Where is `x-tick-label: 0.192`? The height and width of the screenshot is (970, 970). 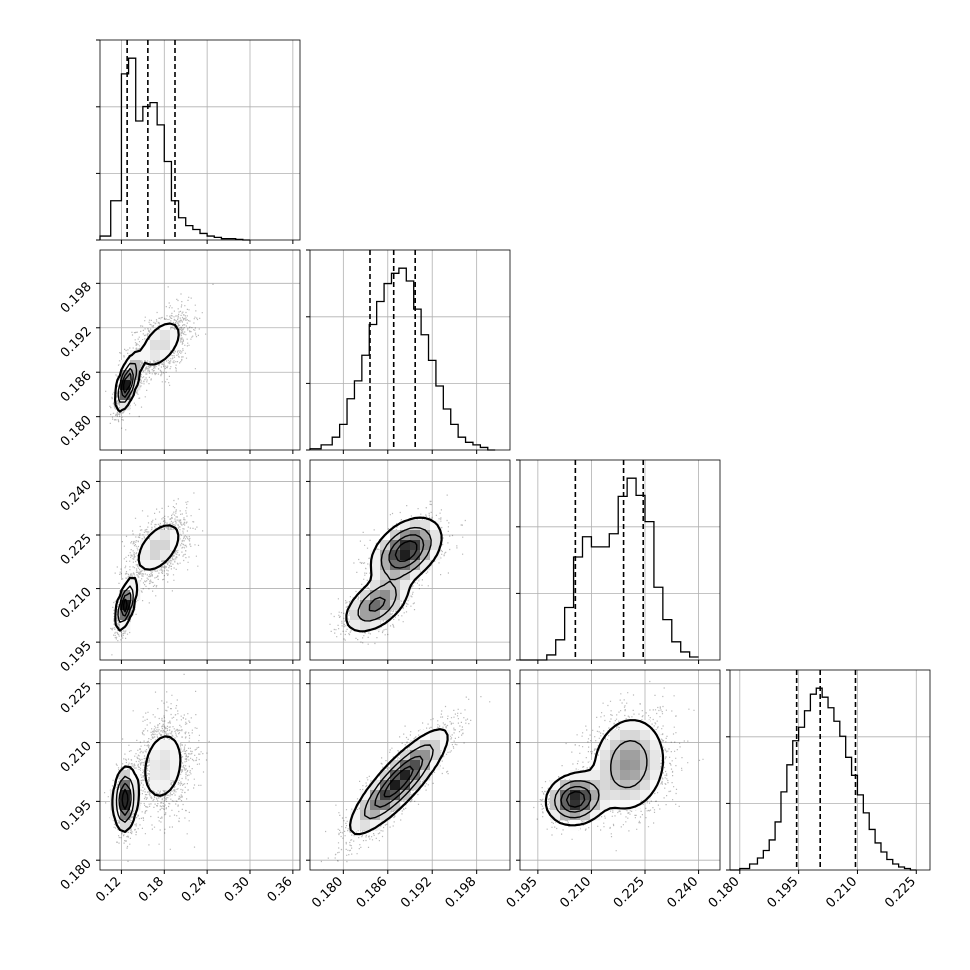 x-tick-label: 0.192 is located at coordinates (416, 892).